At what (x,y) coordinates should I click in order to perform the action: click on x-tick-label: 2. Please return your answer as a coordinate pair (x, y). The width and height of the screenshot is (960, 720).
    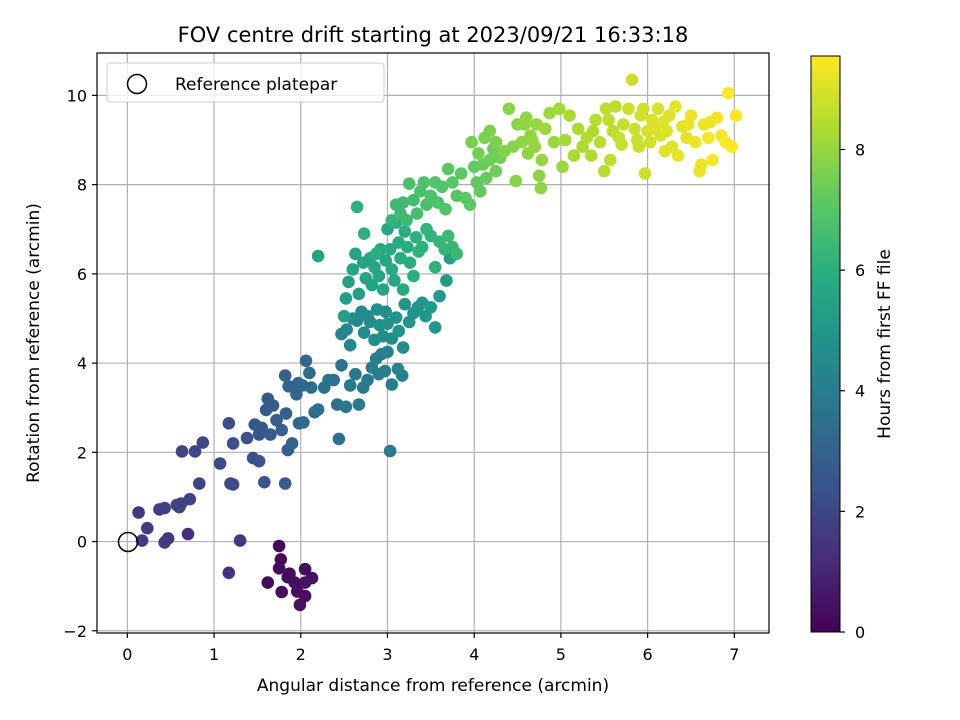
    Looking at the image, I should click on (301, 654).